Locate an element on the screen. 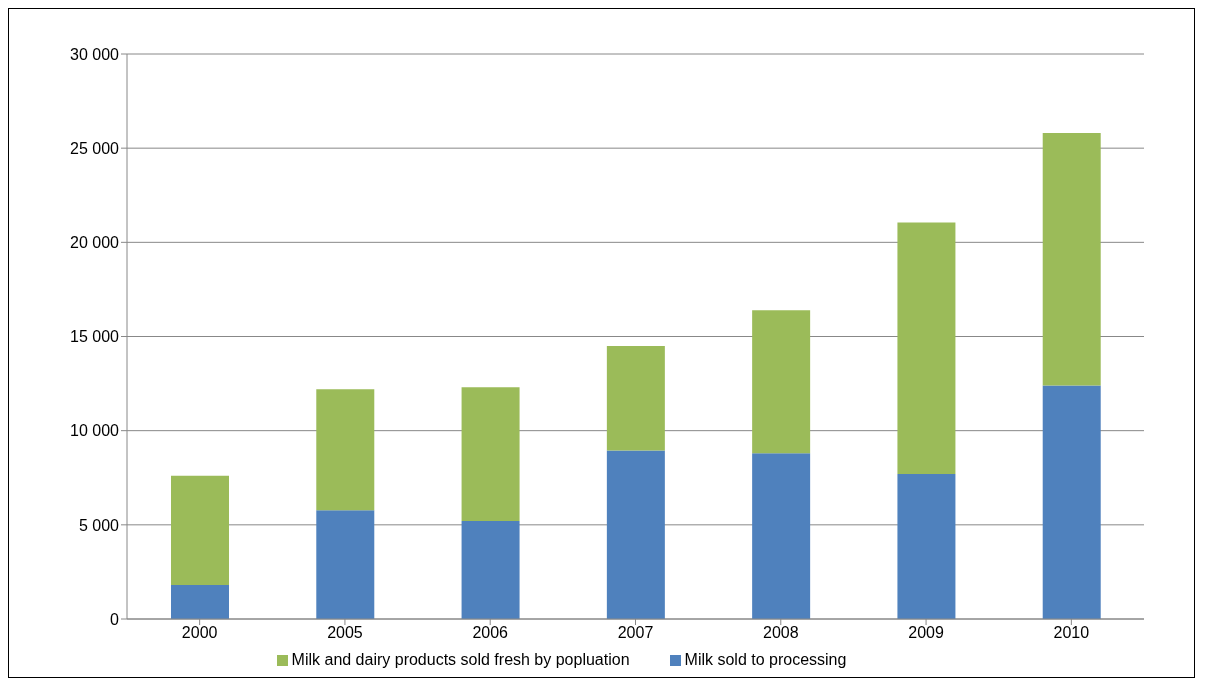 The width and height of the screenshot is (1205, 688). y-tick-label: 10 000 is located at coordinates (95, 431).